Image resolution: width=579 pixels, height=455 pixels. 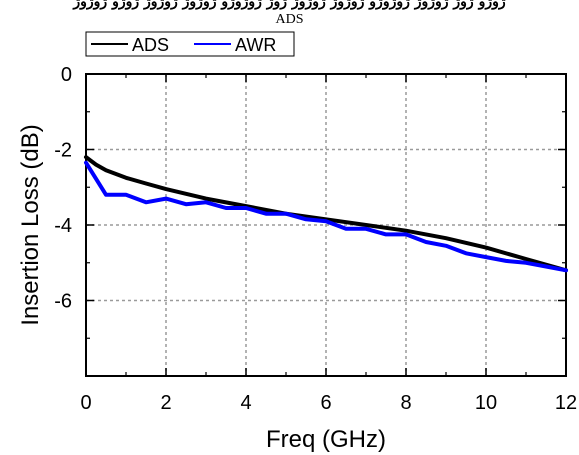 I want to click on legend-label-awr: AWR, so click(x=255, y=45).